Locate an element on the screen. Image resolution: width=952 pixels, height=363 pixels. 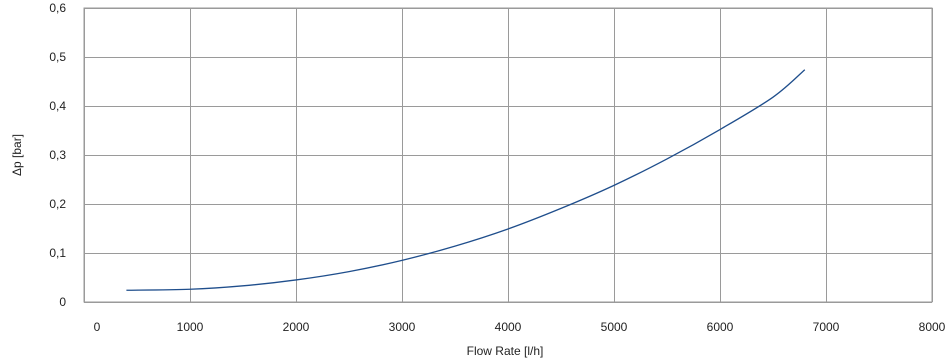
x-tick-labels: 0 1000 2000 3000 4000 5000 6000 7000 8000 is located at coordinates (520, 327).